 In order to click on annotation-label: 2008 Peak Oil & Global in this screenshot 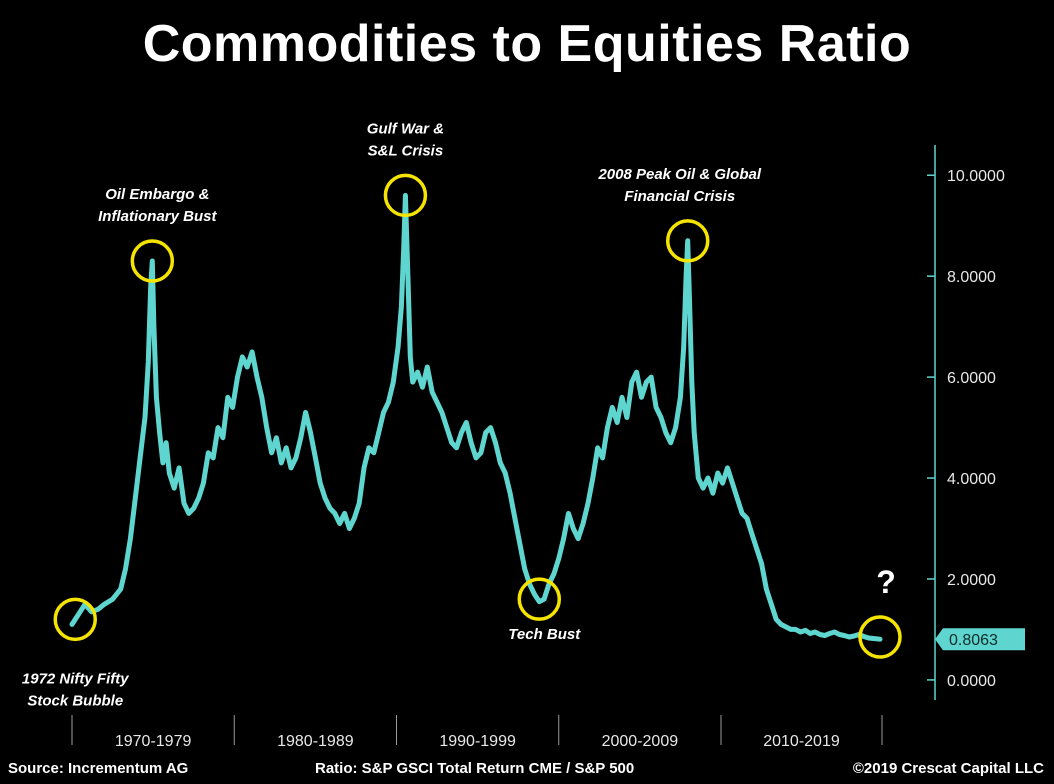, I will do `click(679, 174)`.